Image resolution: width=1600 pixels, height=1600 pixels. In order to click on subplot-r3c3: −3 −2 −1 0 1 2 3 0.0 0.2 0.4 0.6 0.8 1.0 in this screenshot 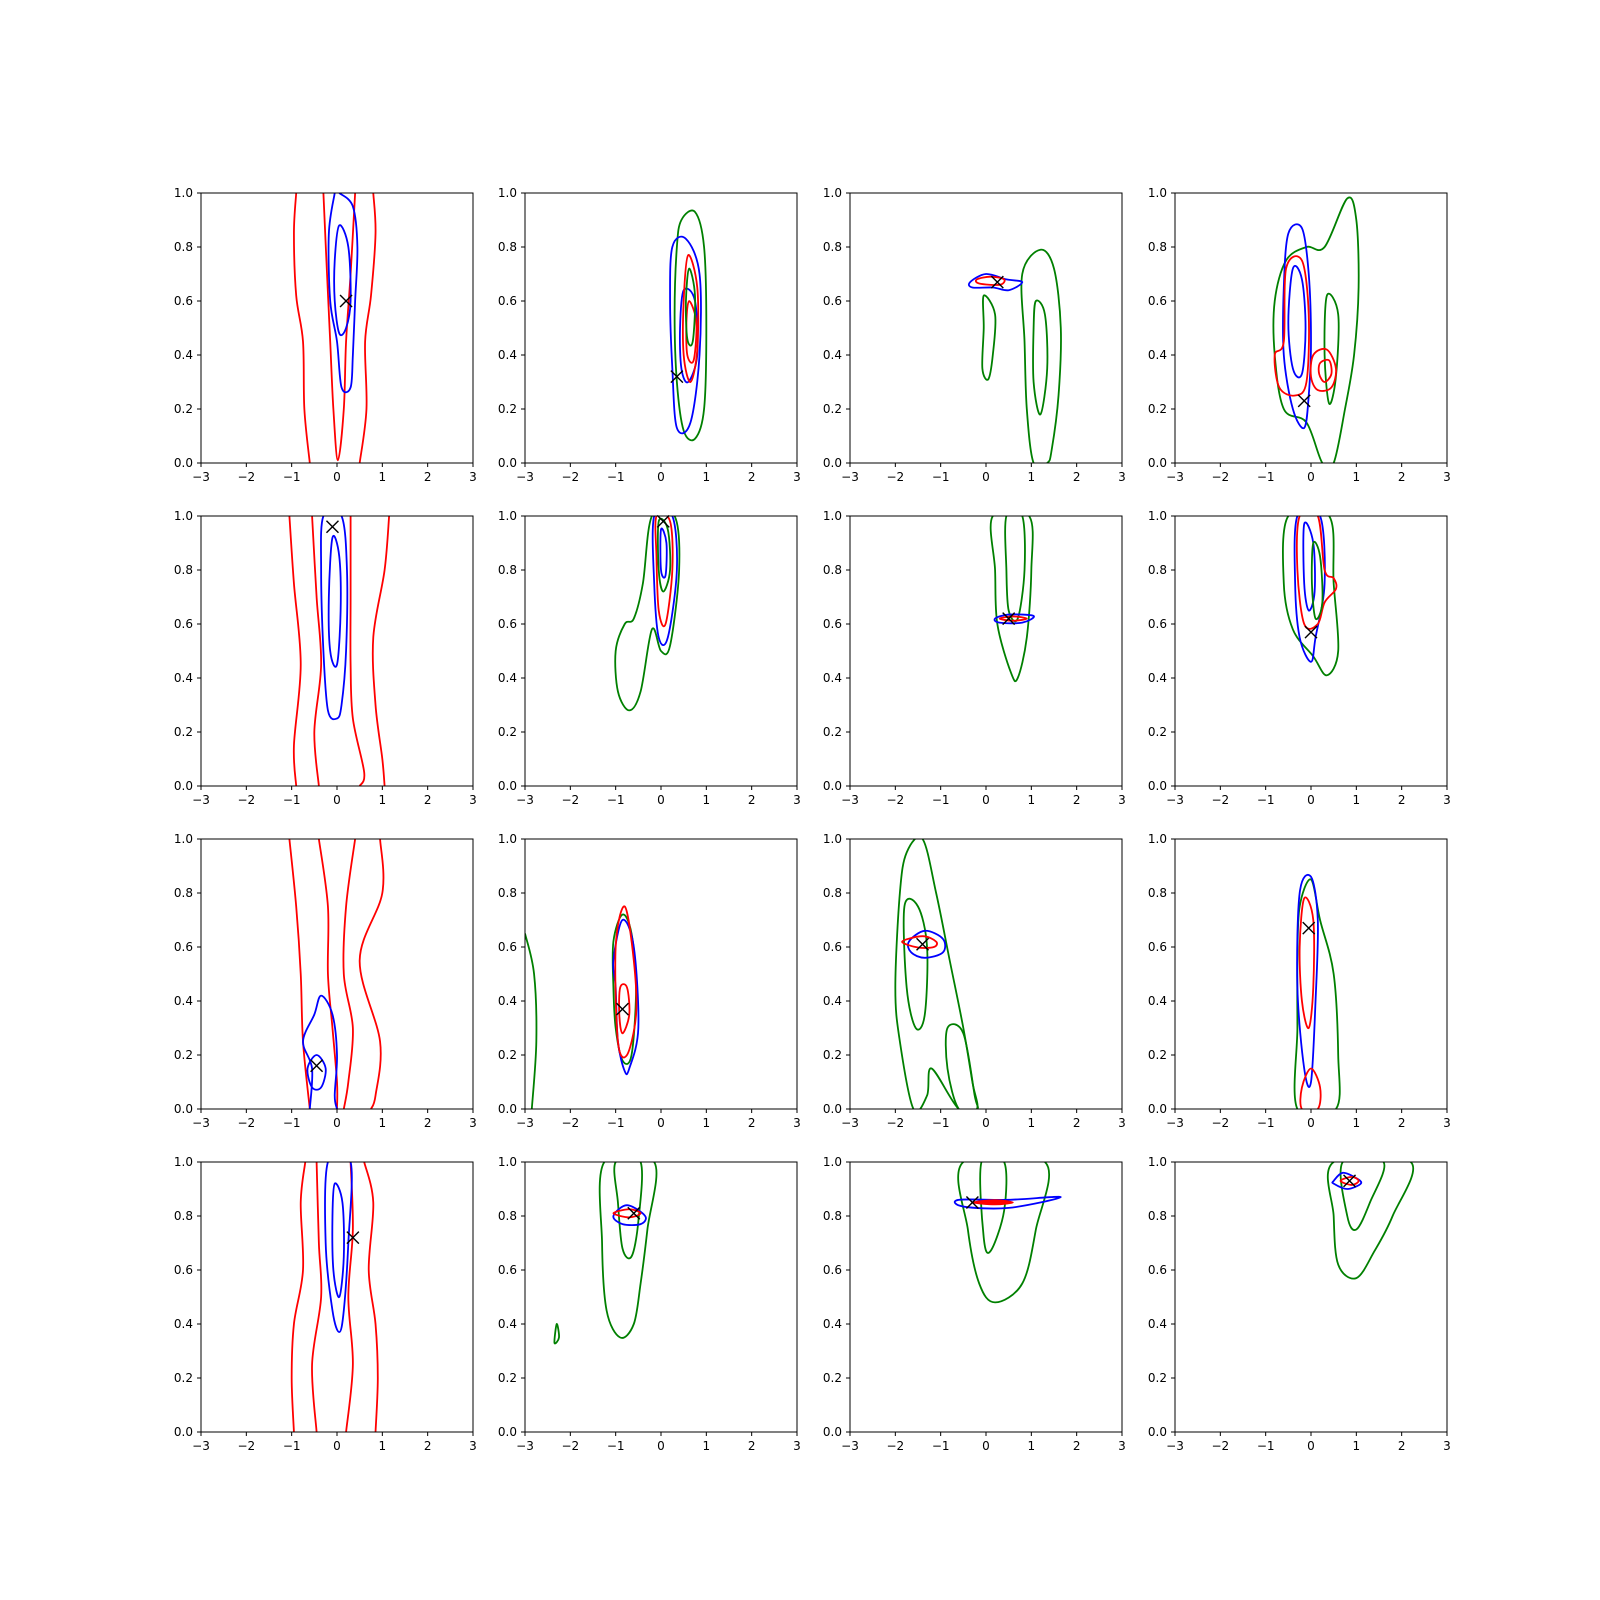, I will do `click(974, 981)`.